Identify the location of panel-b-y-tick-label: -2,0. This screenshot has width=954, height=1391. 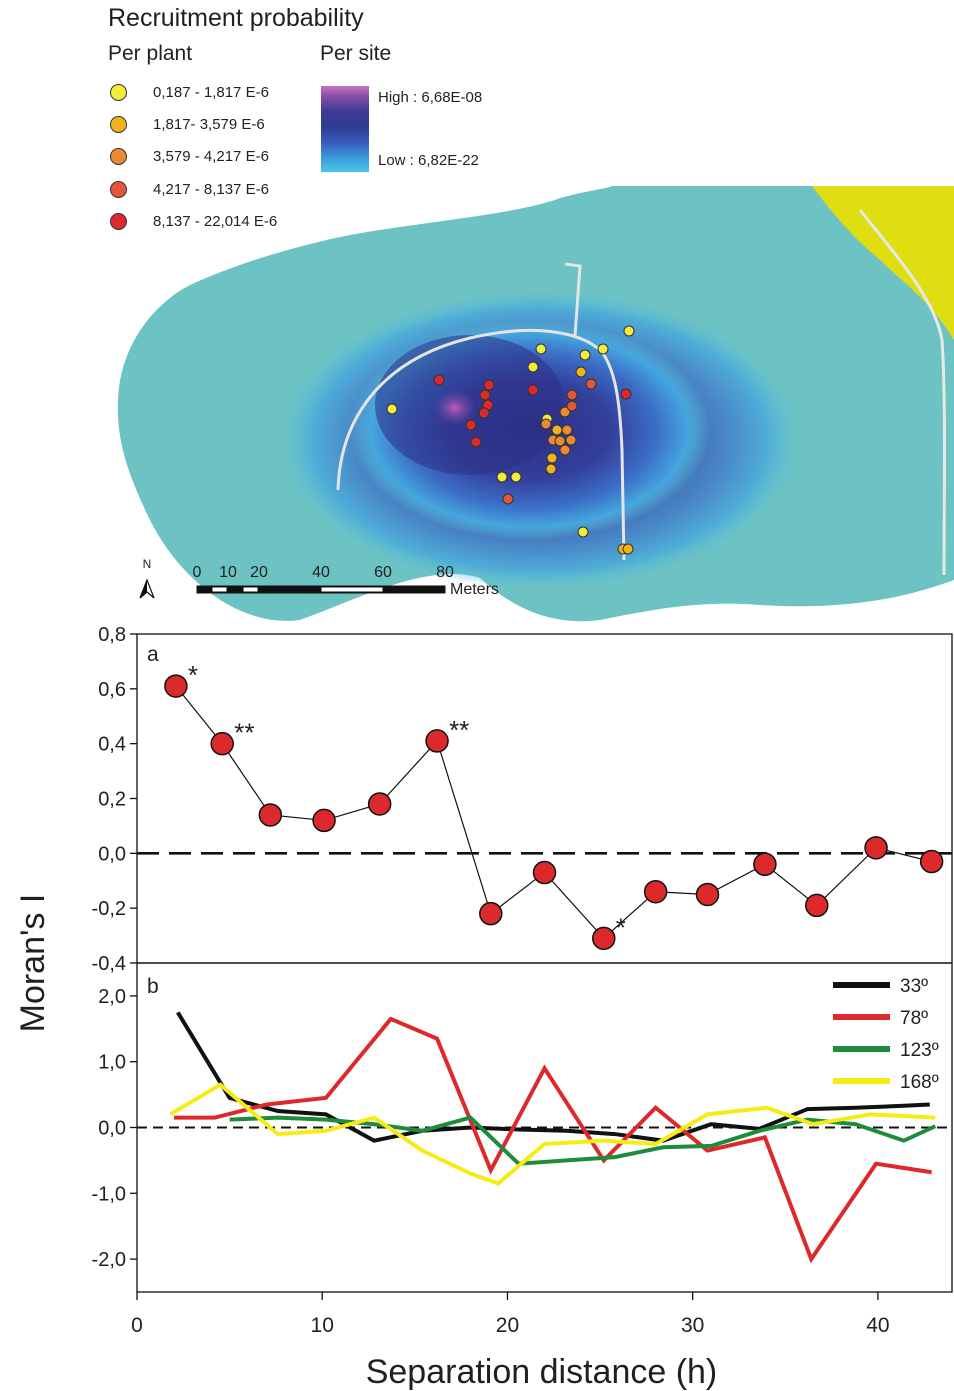
(109, 1260).